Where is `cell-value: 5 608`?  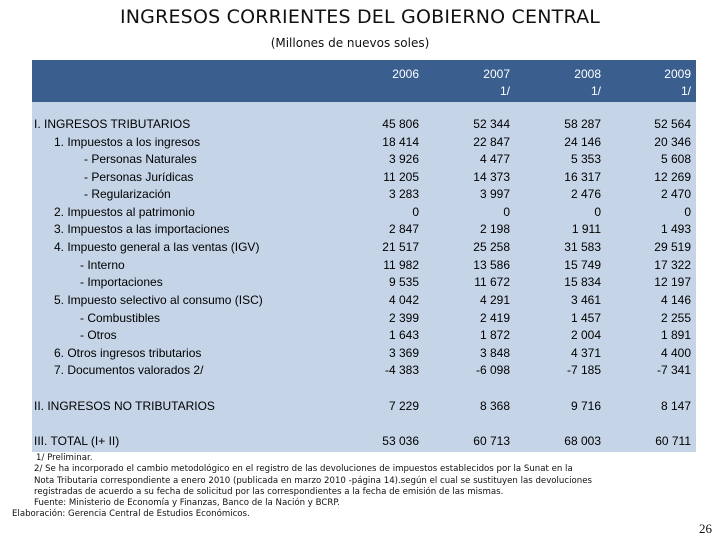
cell-value: 5 608 is located at coordinates (675, 159).